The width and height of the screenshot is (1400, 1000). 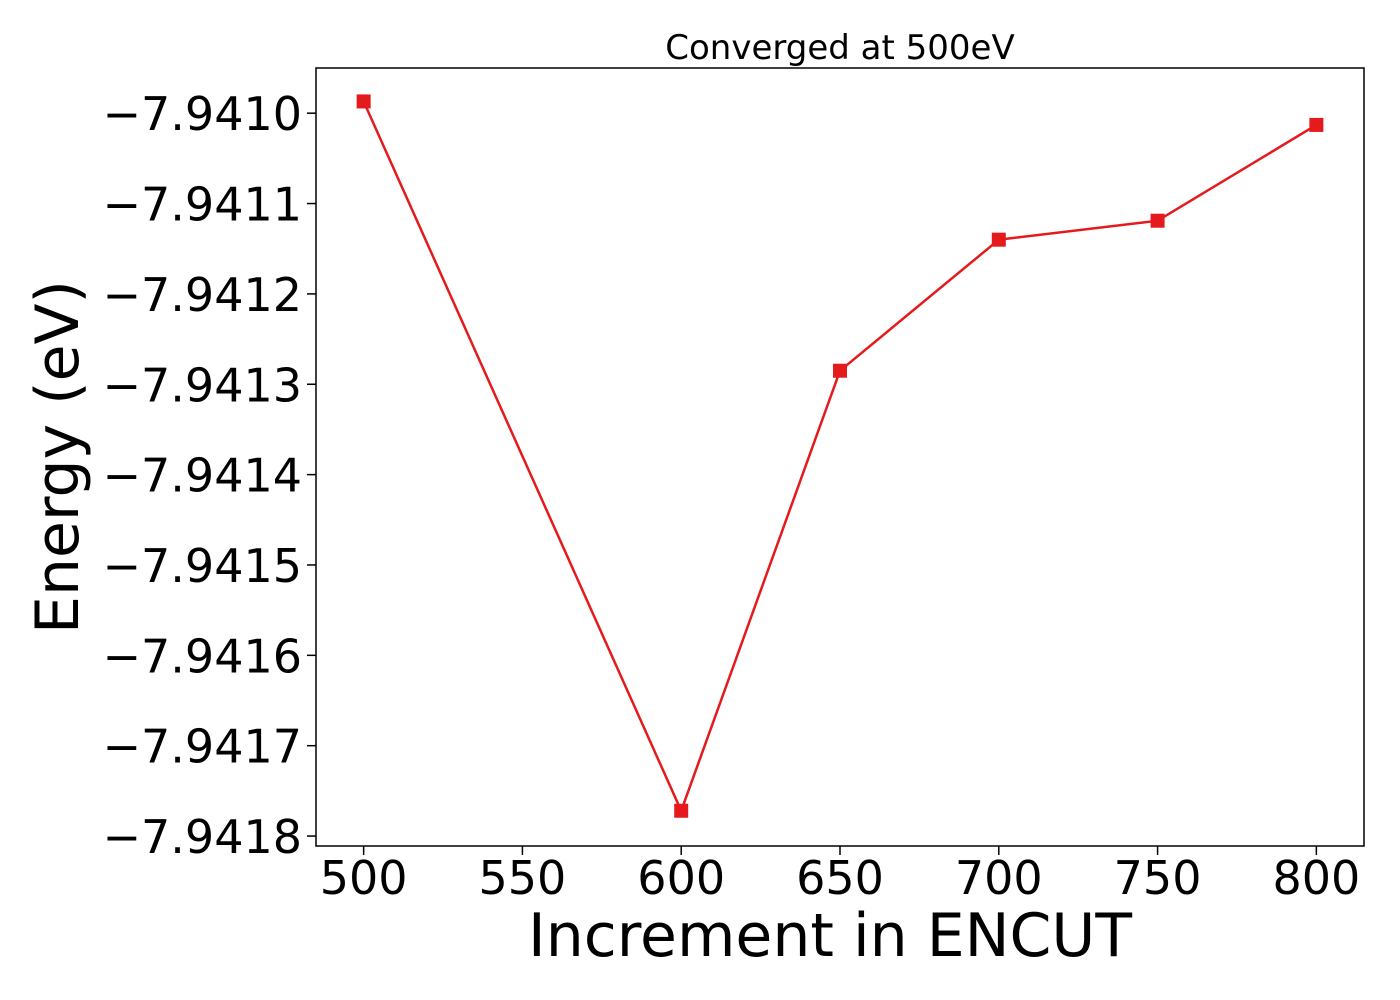 What do you see at coordinates (839, 48) in the screenshot?
I see `chart-title: Converged at 500eV` at bounding box center [839, 48].